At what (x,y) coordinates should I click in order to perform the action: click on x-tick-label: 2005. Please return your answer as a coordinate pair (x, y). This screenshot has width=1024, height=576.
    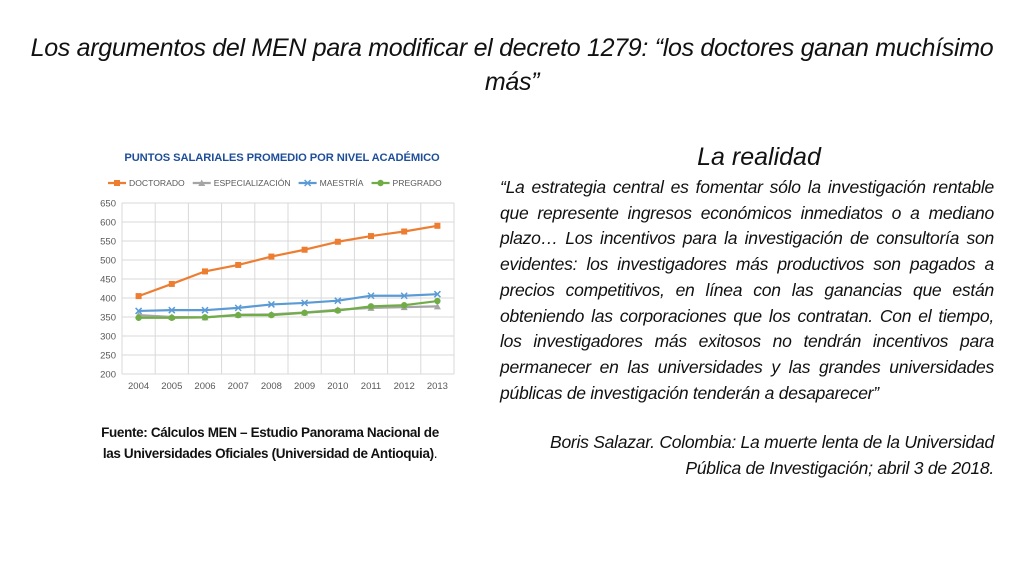
    Looking at the image, I should click on (171, 386).